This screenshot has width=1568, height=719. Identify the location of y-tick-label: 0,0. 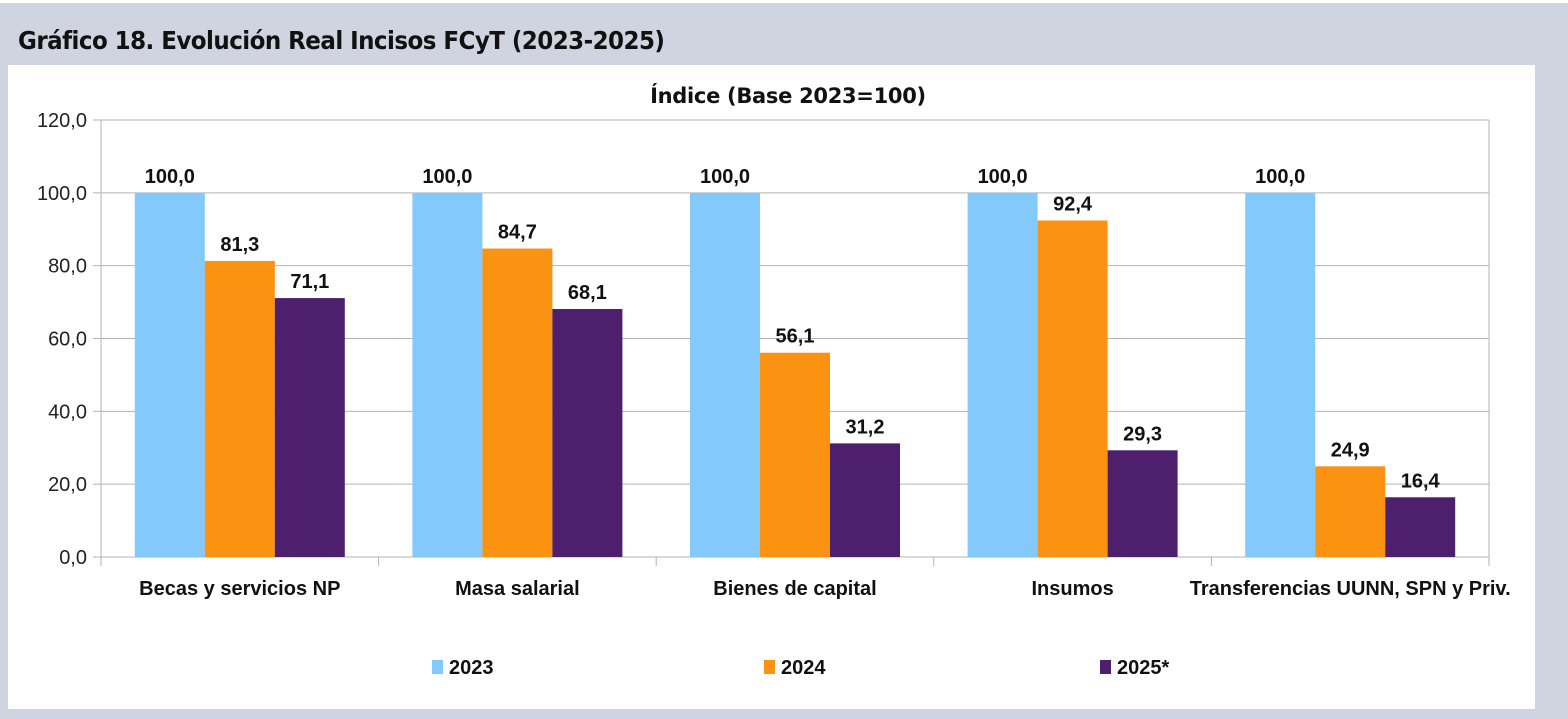
(73, 558).